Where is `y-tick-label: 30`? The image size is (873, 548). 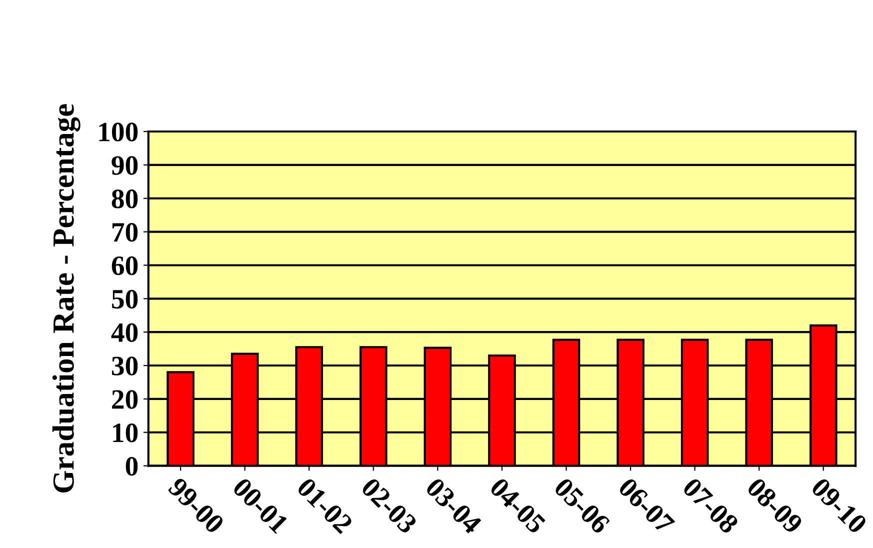
y-tick-label: 30 is located at coordinates (125, 366).